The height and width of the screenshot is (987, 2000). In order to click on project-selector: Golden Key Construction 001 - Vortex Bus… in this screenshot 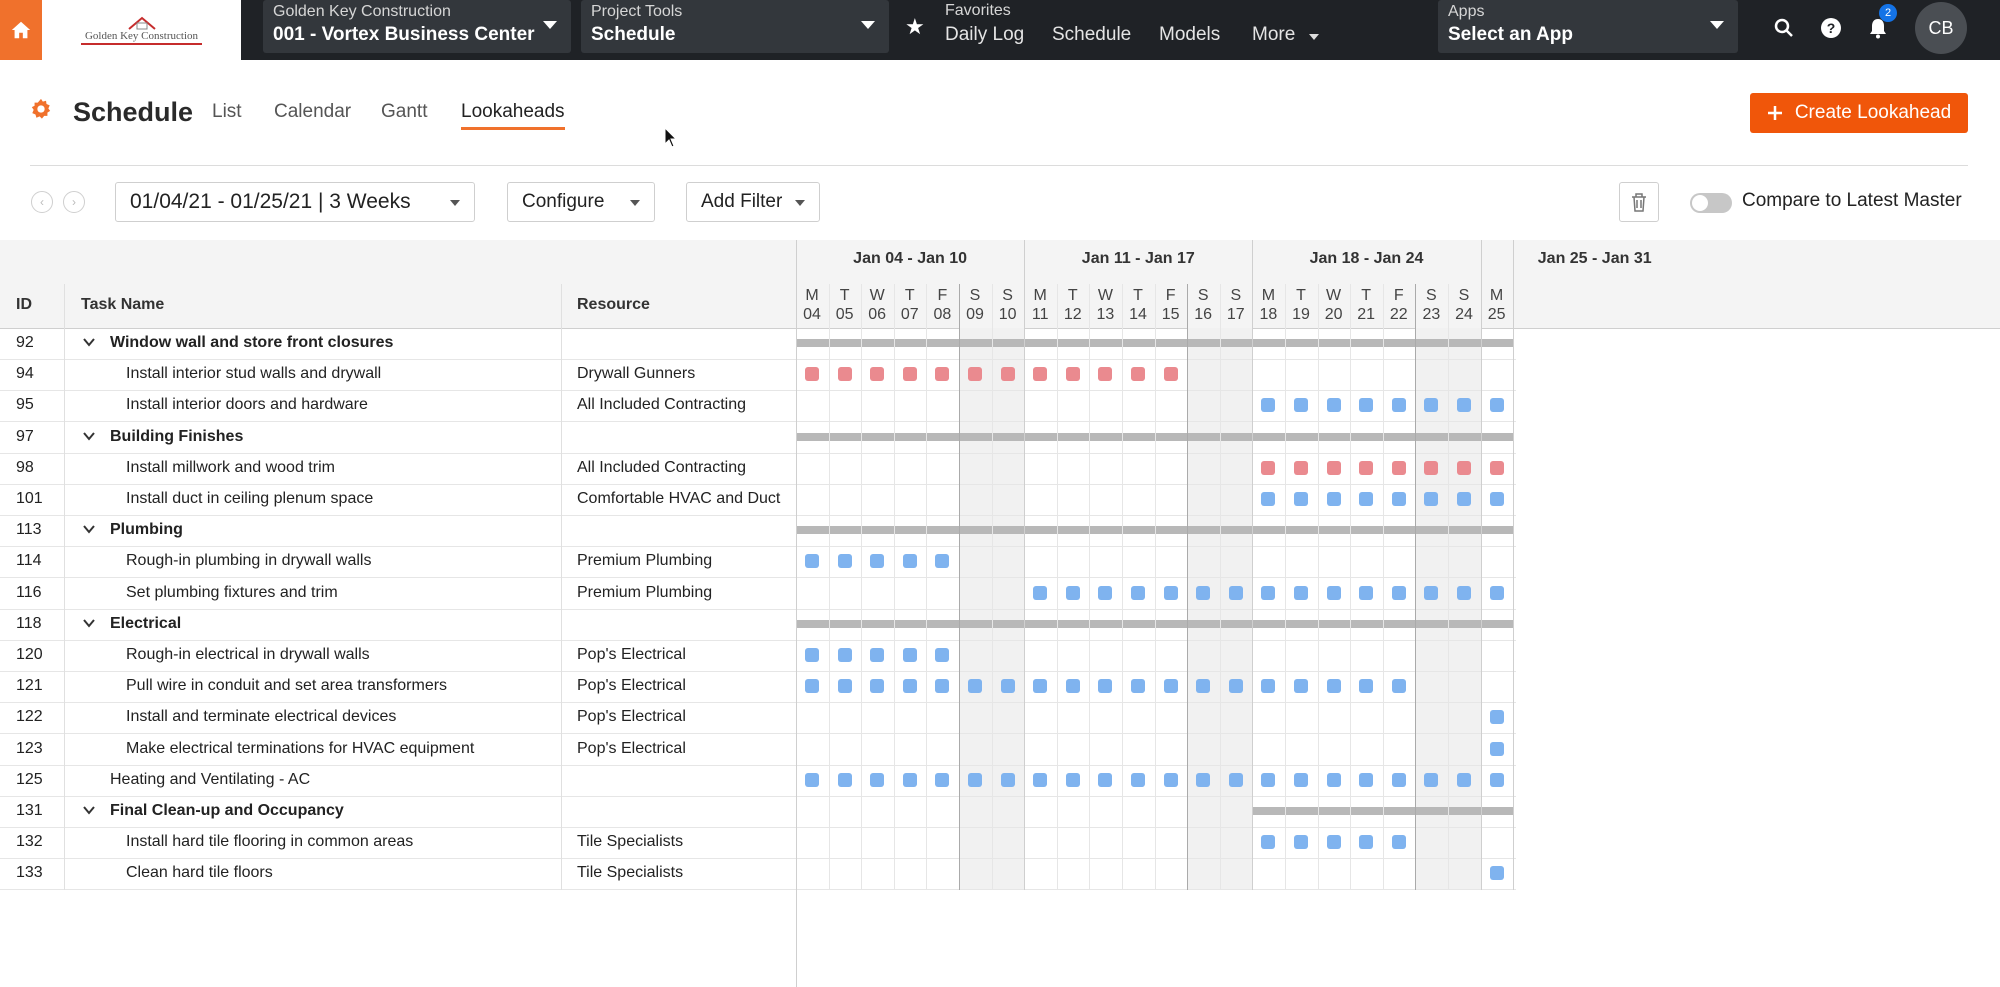, I will do `click(417, 26)`.